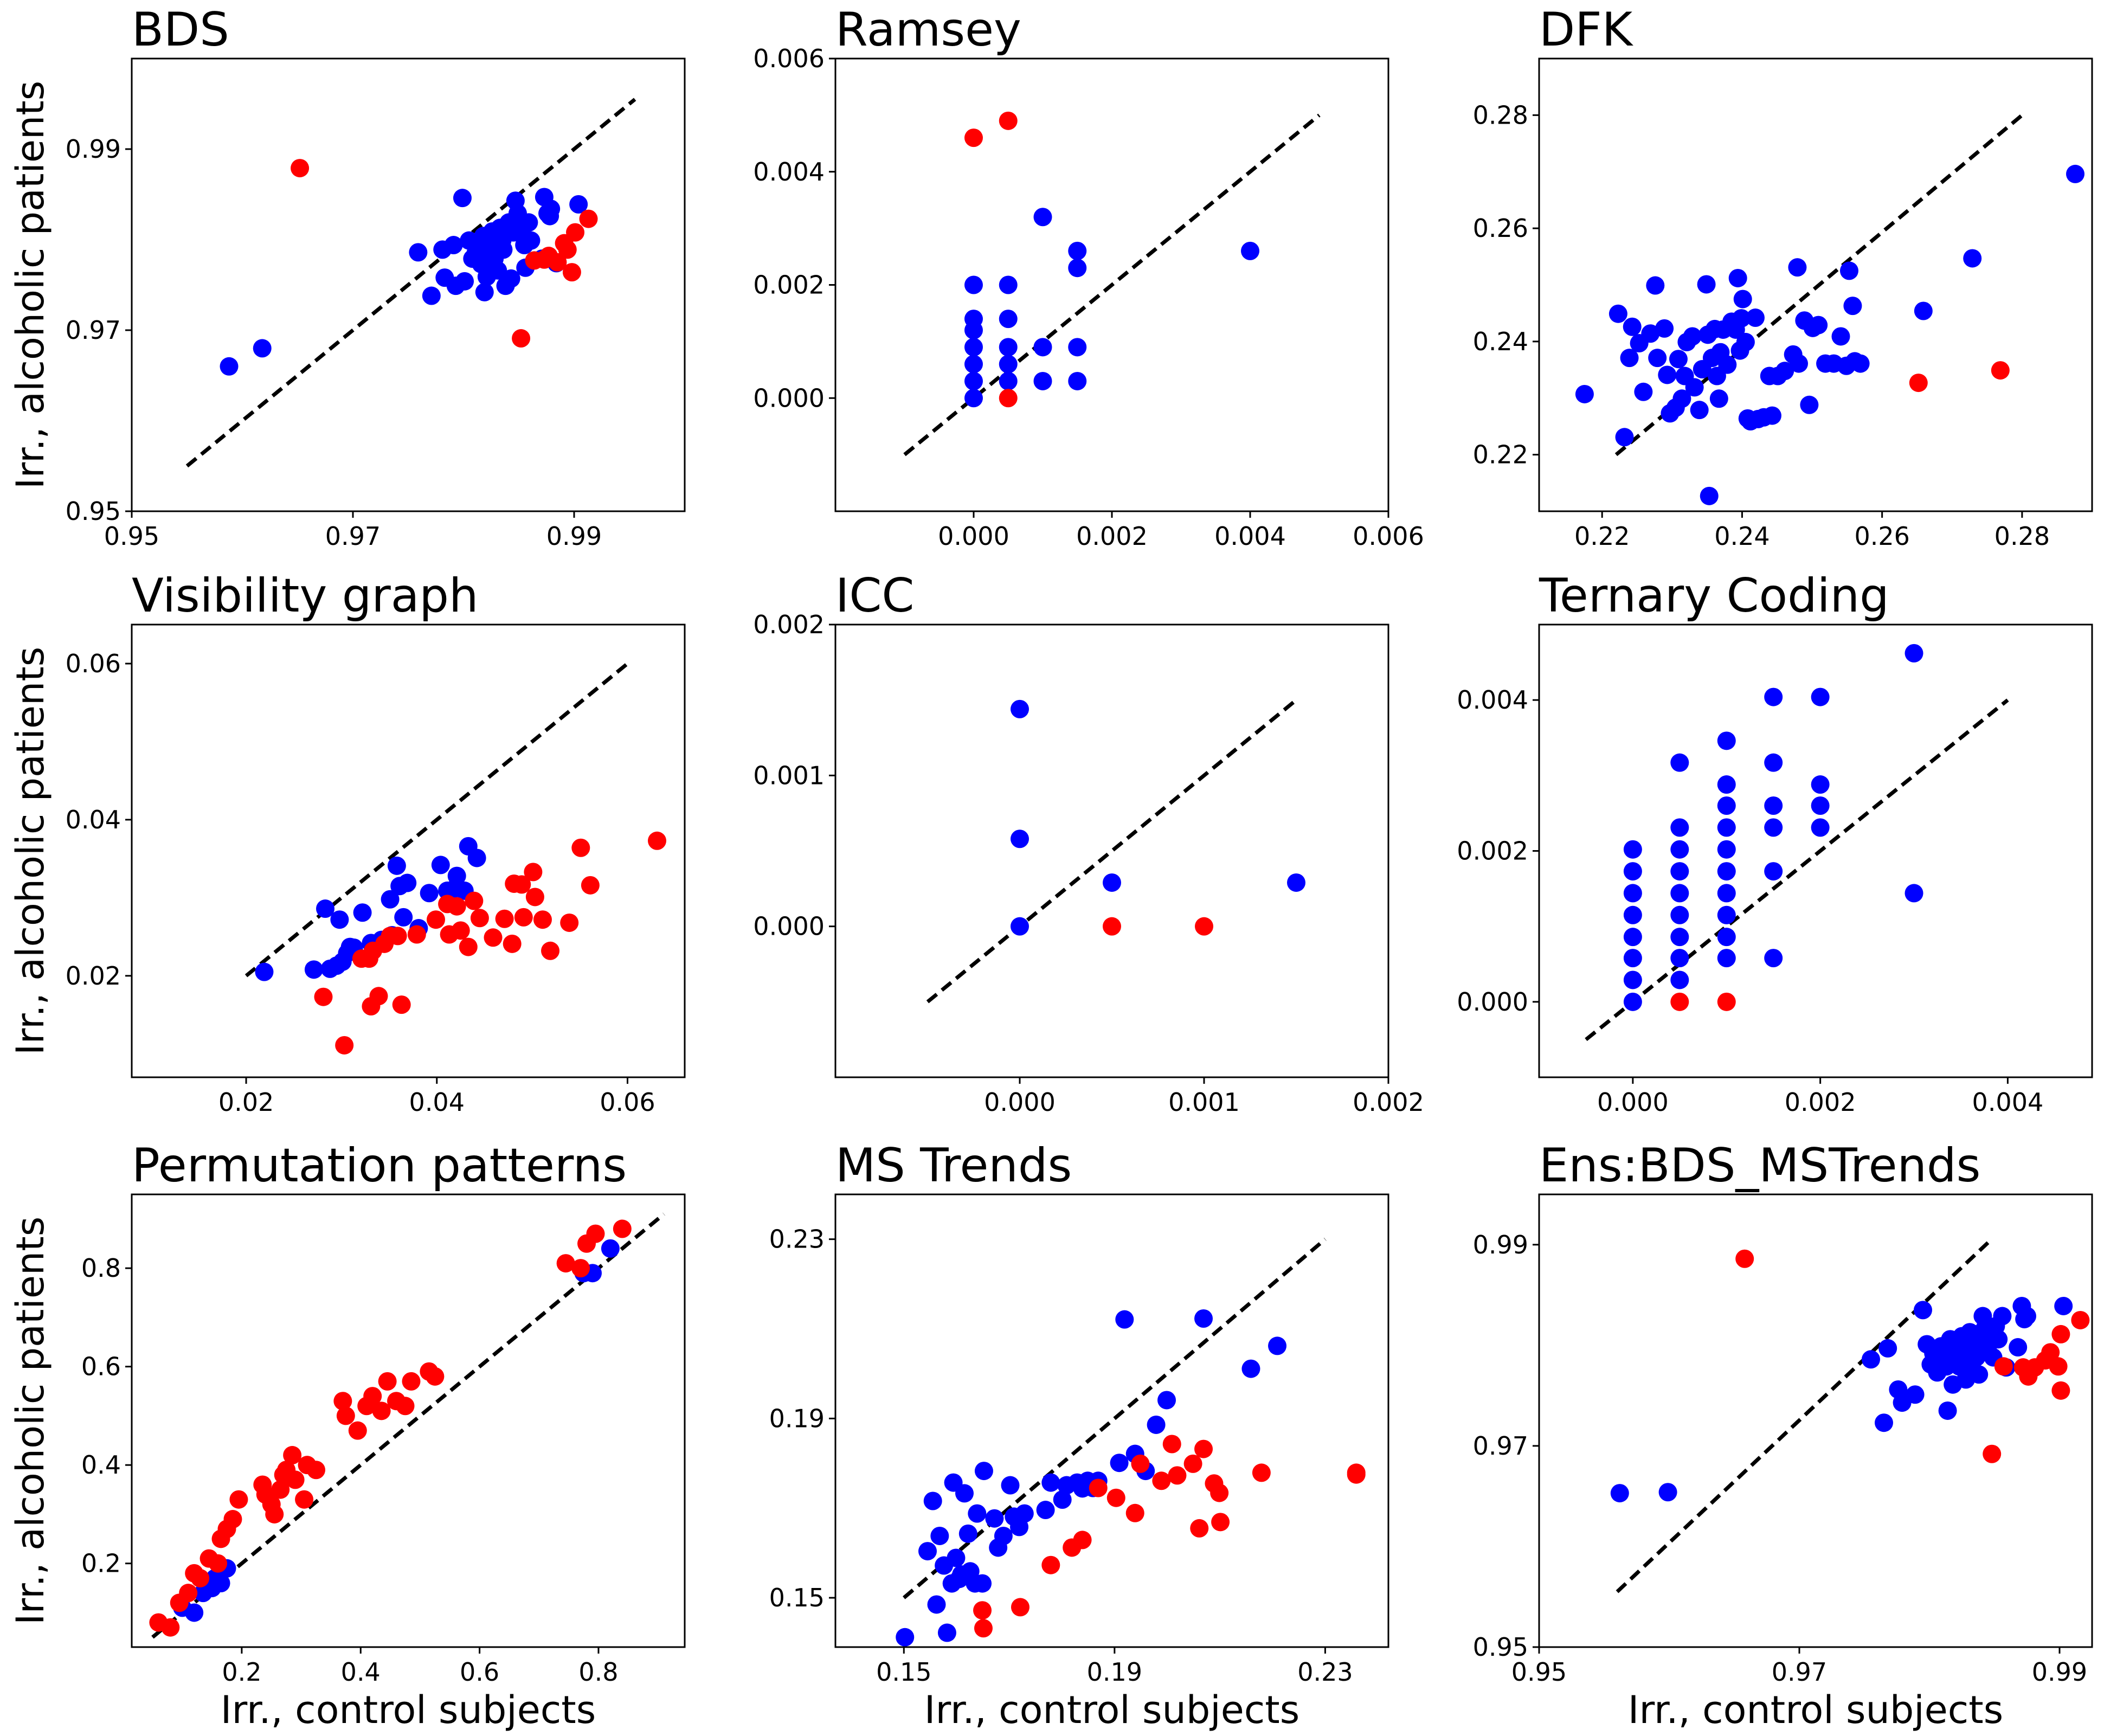 Image resolution: width=2104 pixels, height=1736 pixels. I want to click on y-tick-label: 0.28, so click(1500, 115).